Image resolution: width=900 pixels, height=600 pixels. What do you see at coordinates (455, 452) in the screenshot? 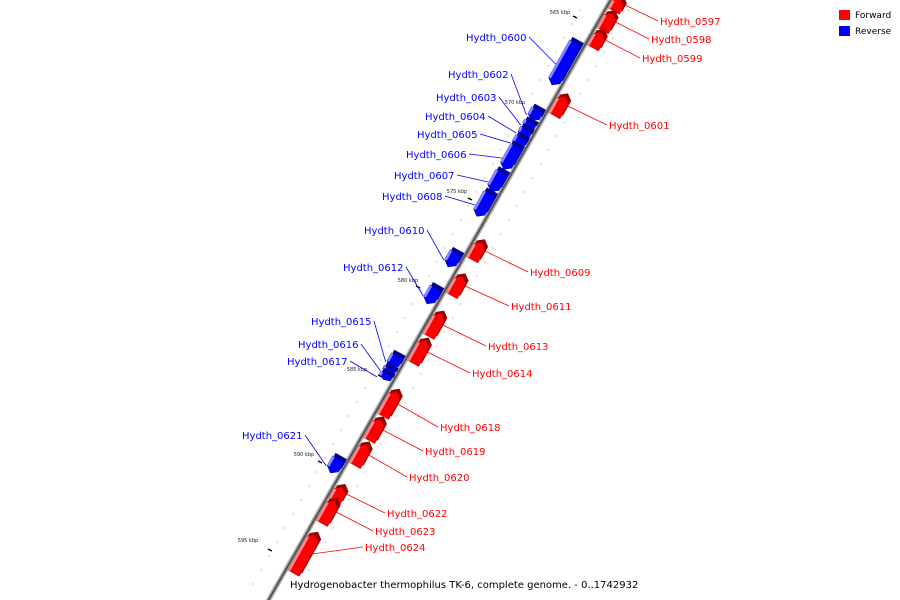
I see `gene-label: Hydth_0619` at bounding box center [455, 452].